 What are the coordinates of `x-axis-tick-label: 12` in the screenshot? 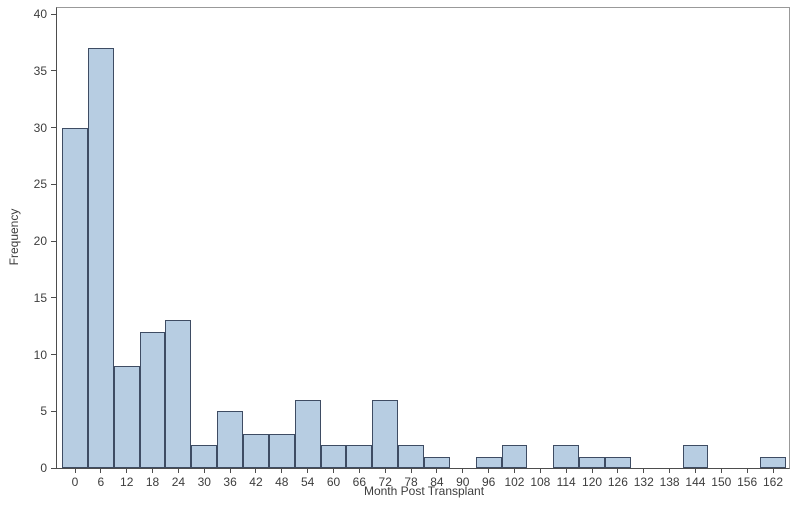 It's located at (127, 482).